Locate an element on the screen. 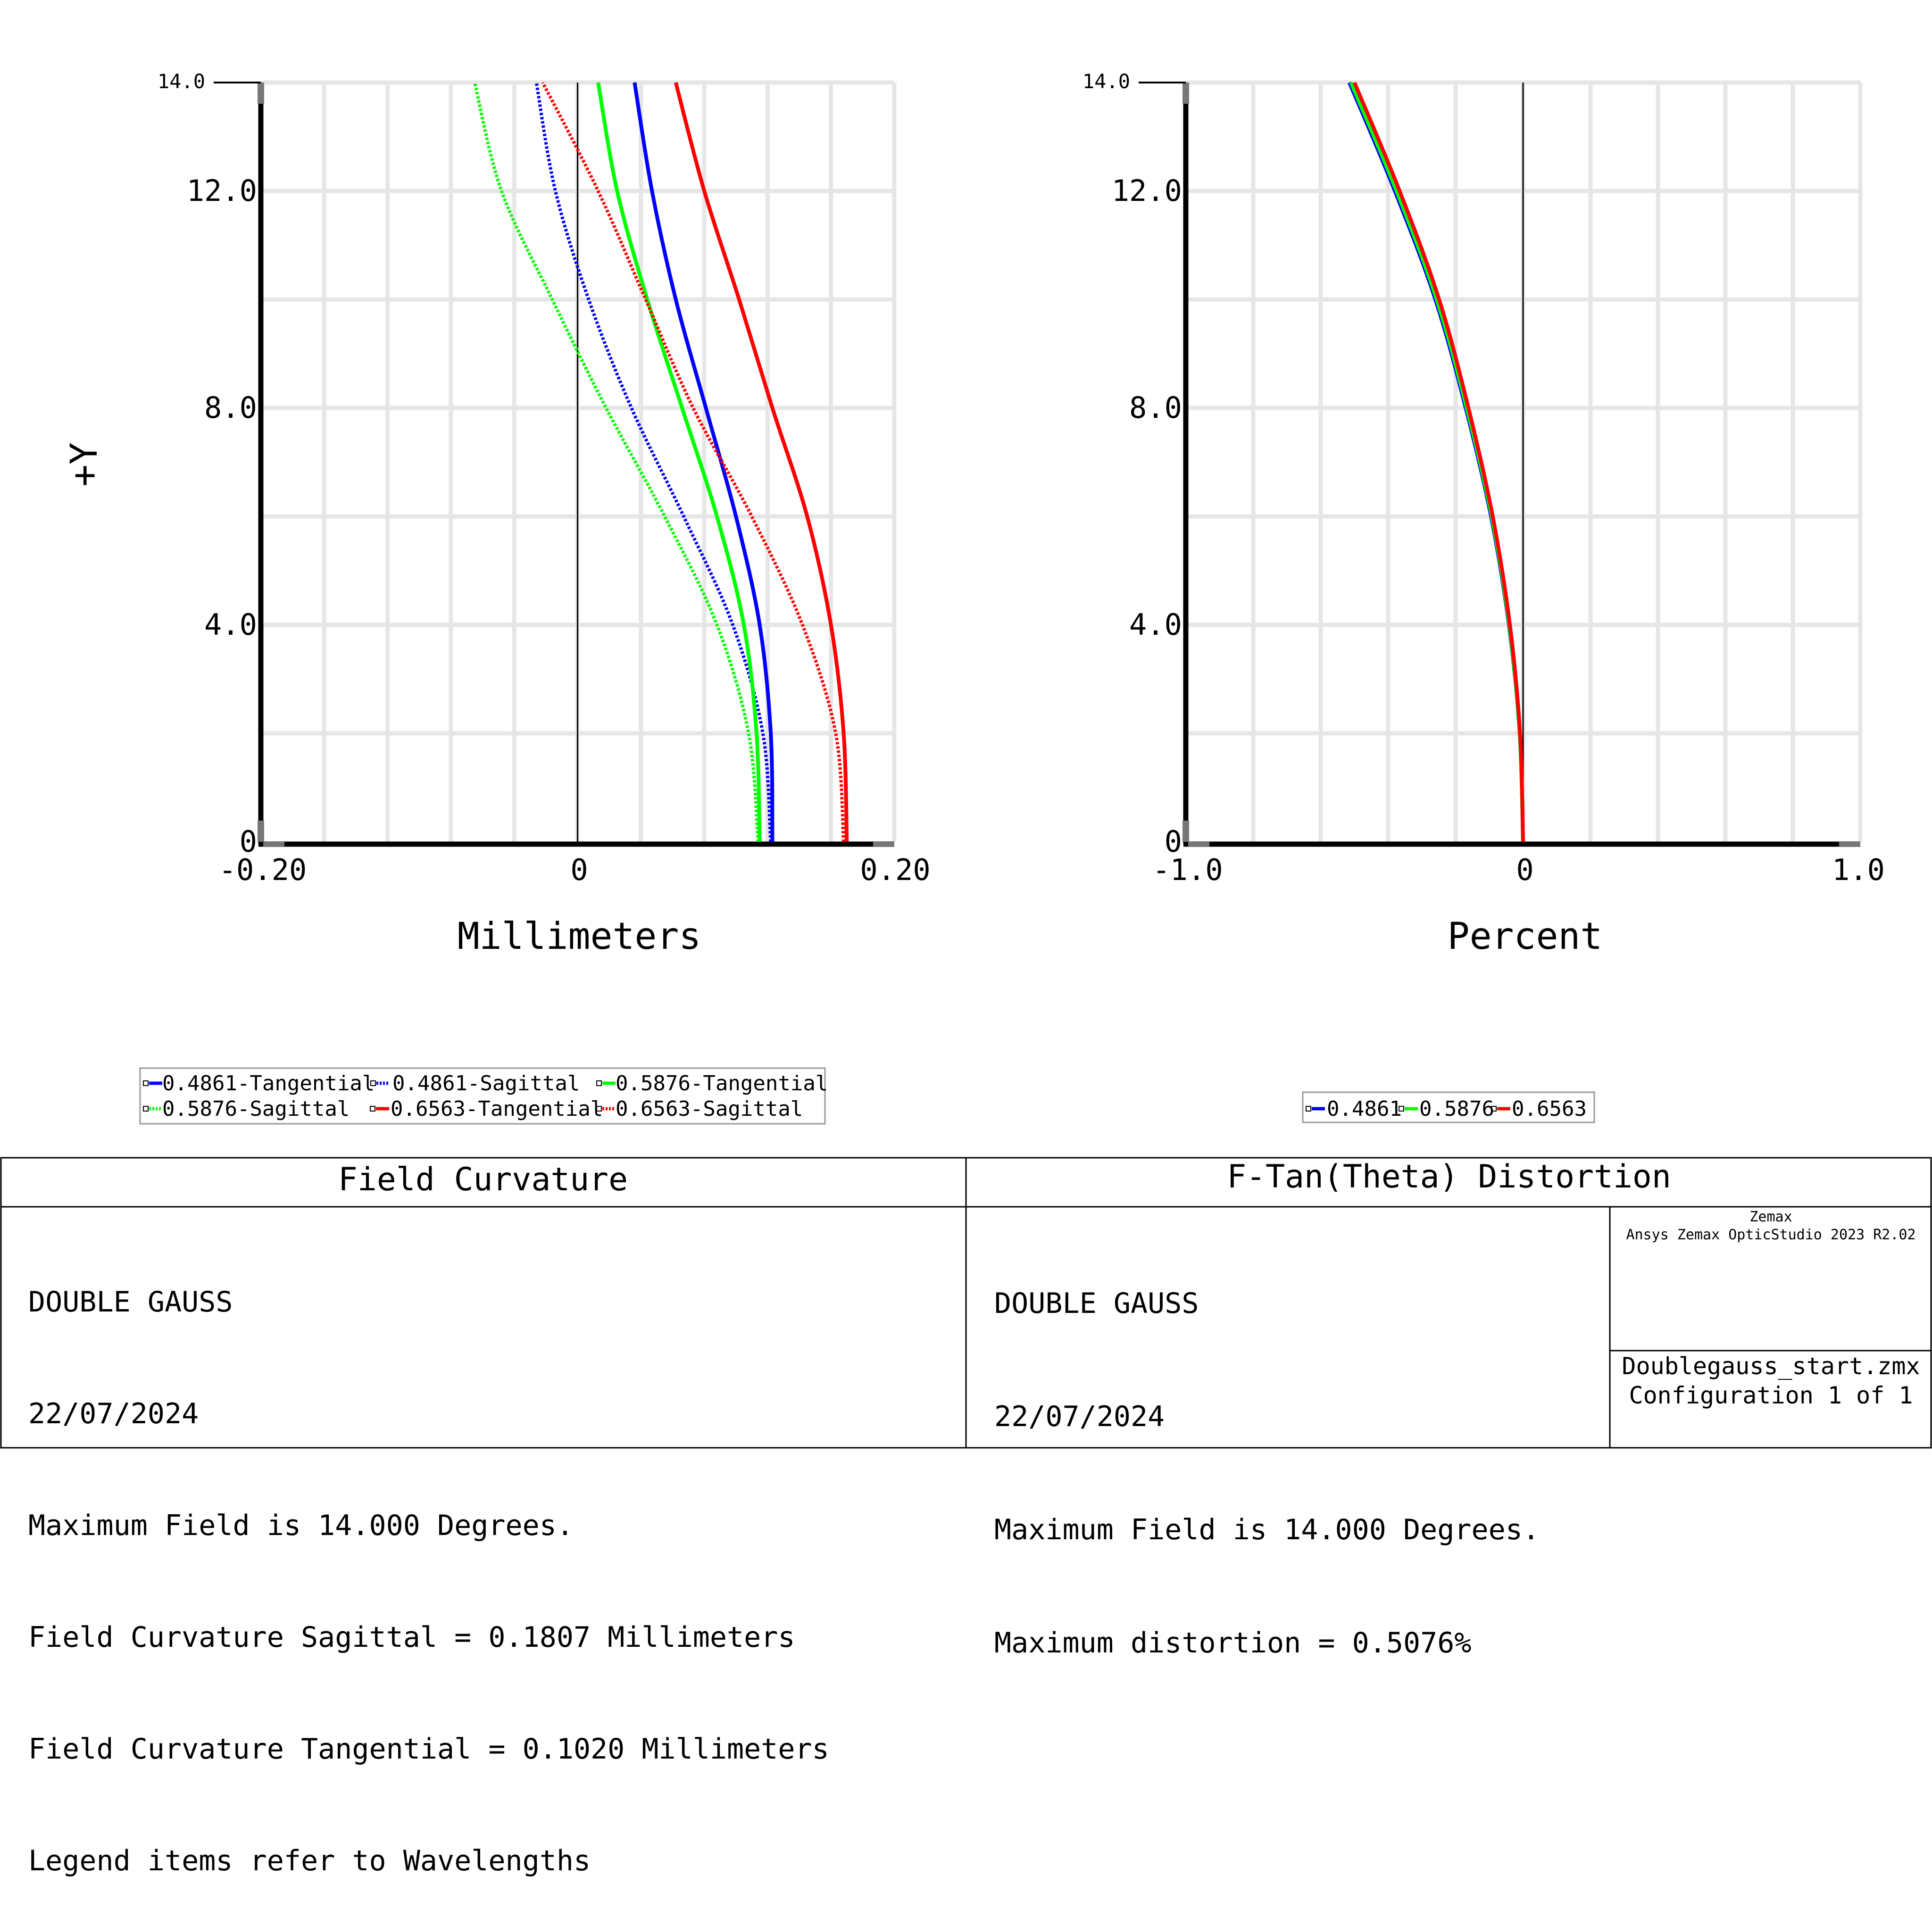 The image size is (1932, 1917). distortion-chart is located at coordinates (1501, 464).